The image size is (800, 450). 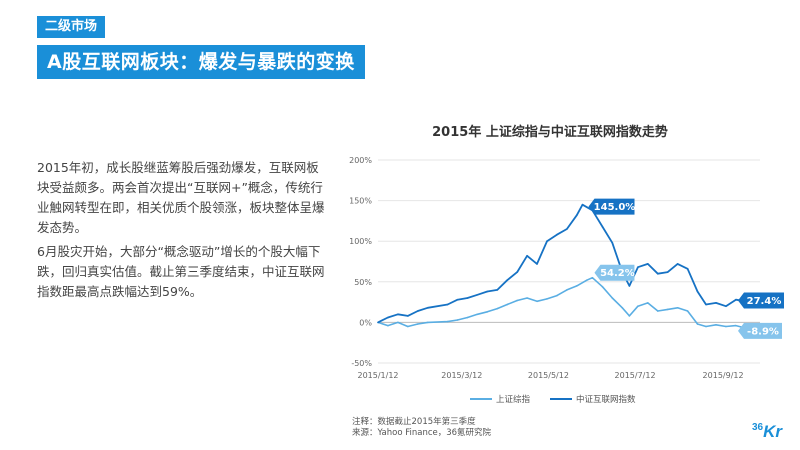 What do you see at coordinates (361, 363) in the screenshot?
I see `y-tick-label: -50%` at bounding box center [361, 363].